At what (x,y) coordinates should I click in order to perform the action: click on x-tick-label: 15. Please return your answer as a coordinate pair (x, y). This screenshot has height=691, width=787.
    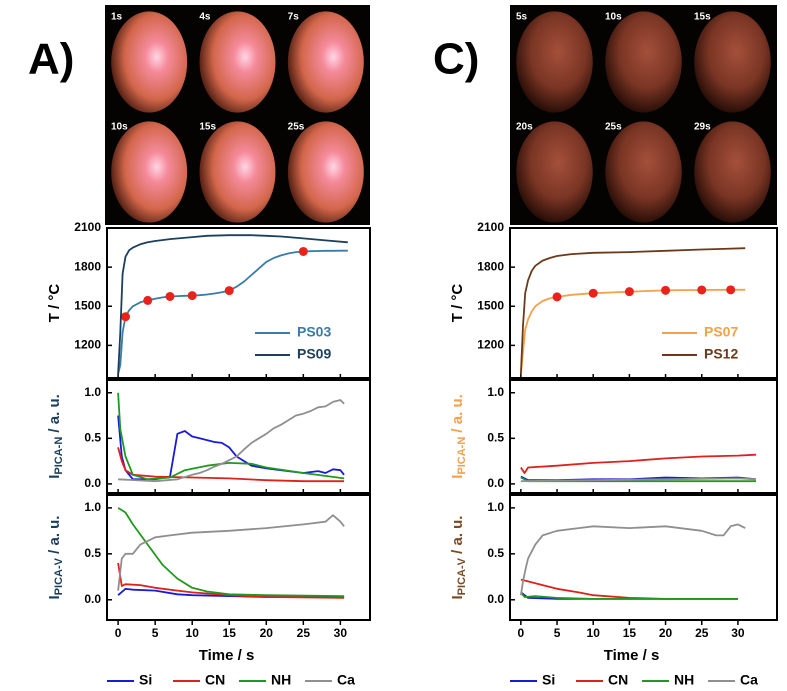
    Looking at the image, I should click on (630, 633).